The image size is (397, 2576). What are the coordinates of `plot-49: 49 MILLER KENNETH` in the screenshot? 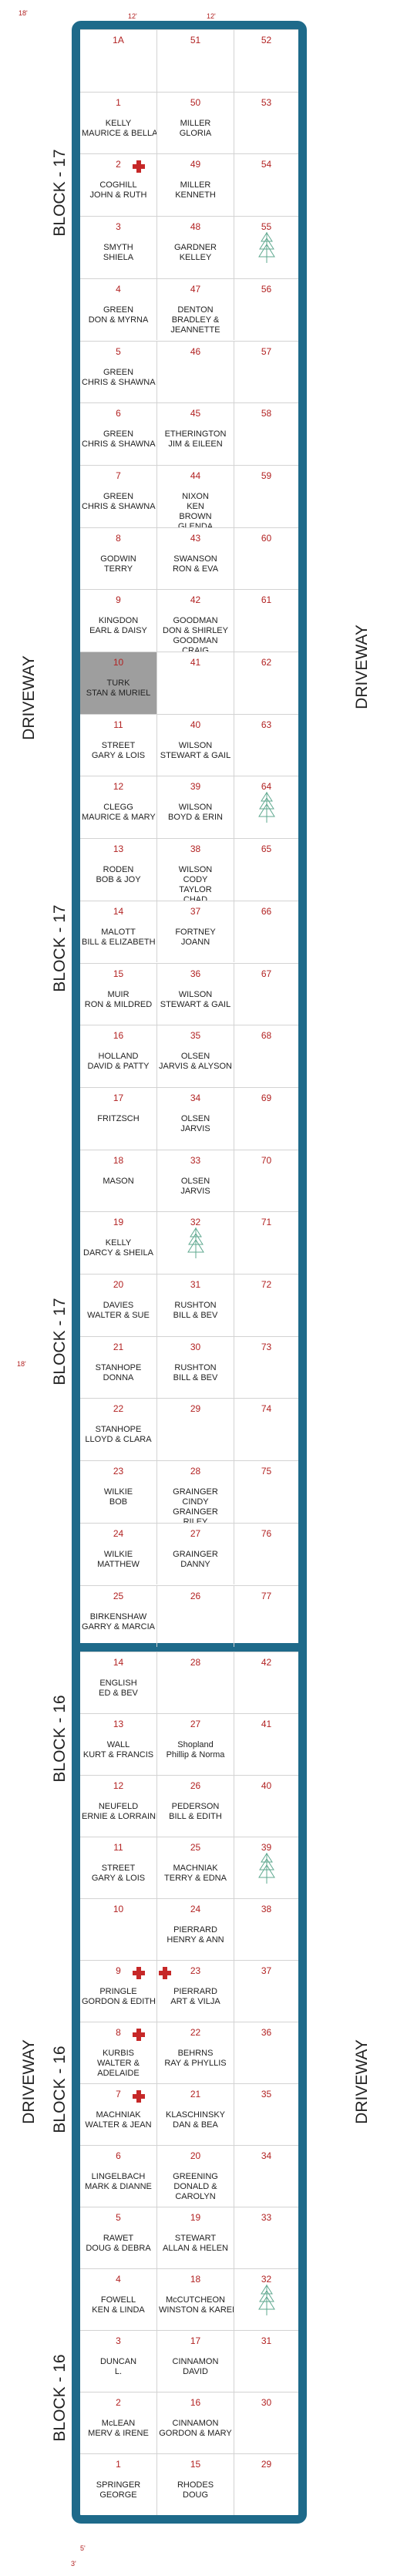 It's located at (195, 186).